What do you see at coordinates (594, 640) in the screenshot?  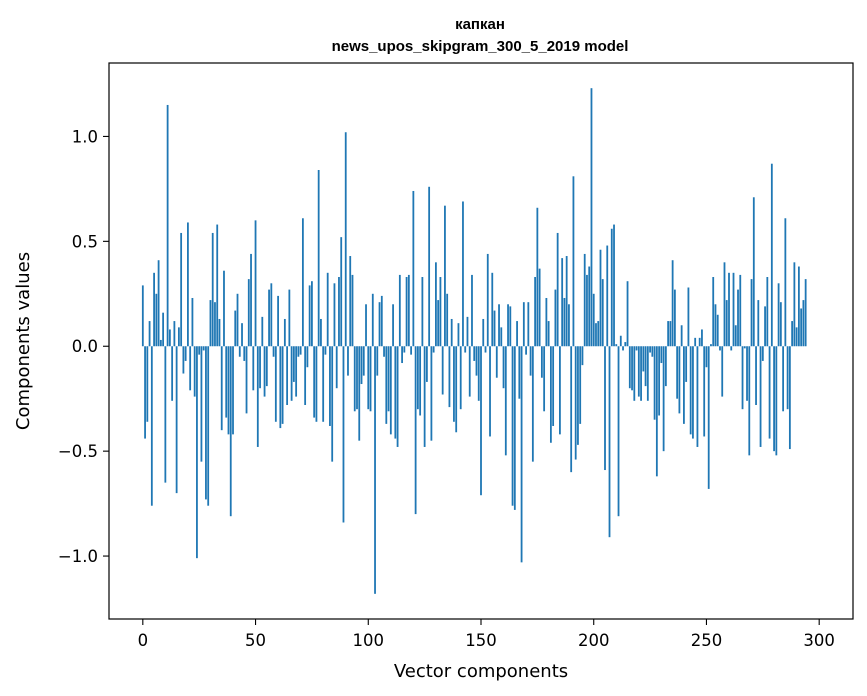 I see `x-tick-label: 200` at bounding box center [594, 640].